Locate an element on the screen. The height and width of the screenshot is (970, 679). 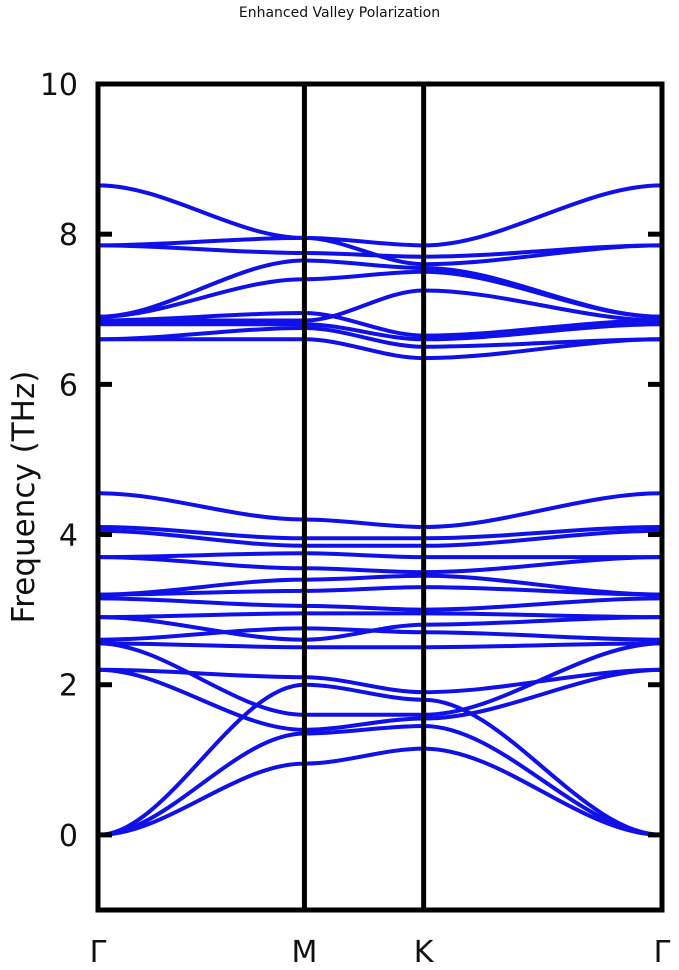
chart-title: Enhanced Valley Polarization is located at coordinates (339, 13).